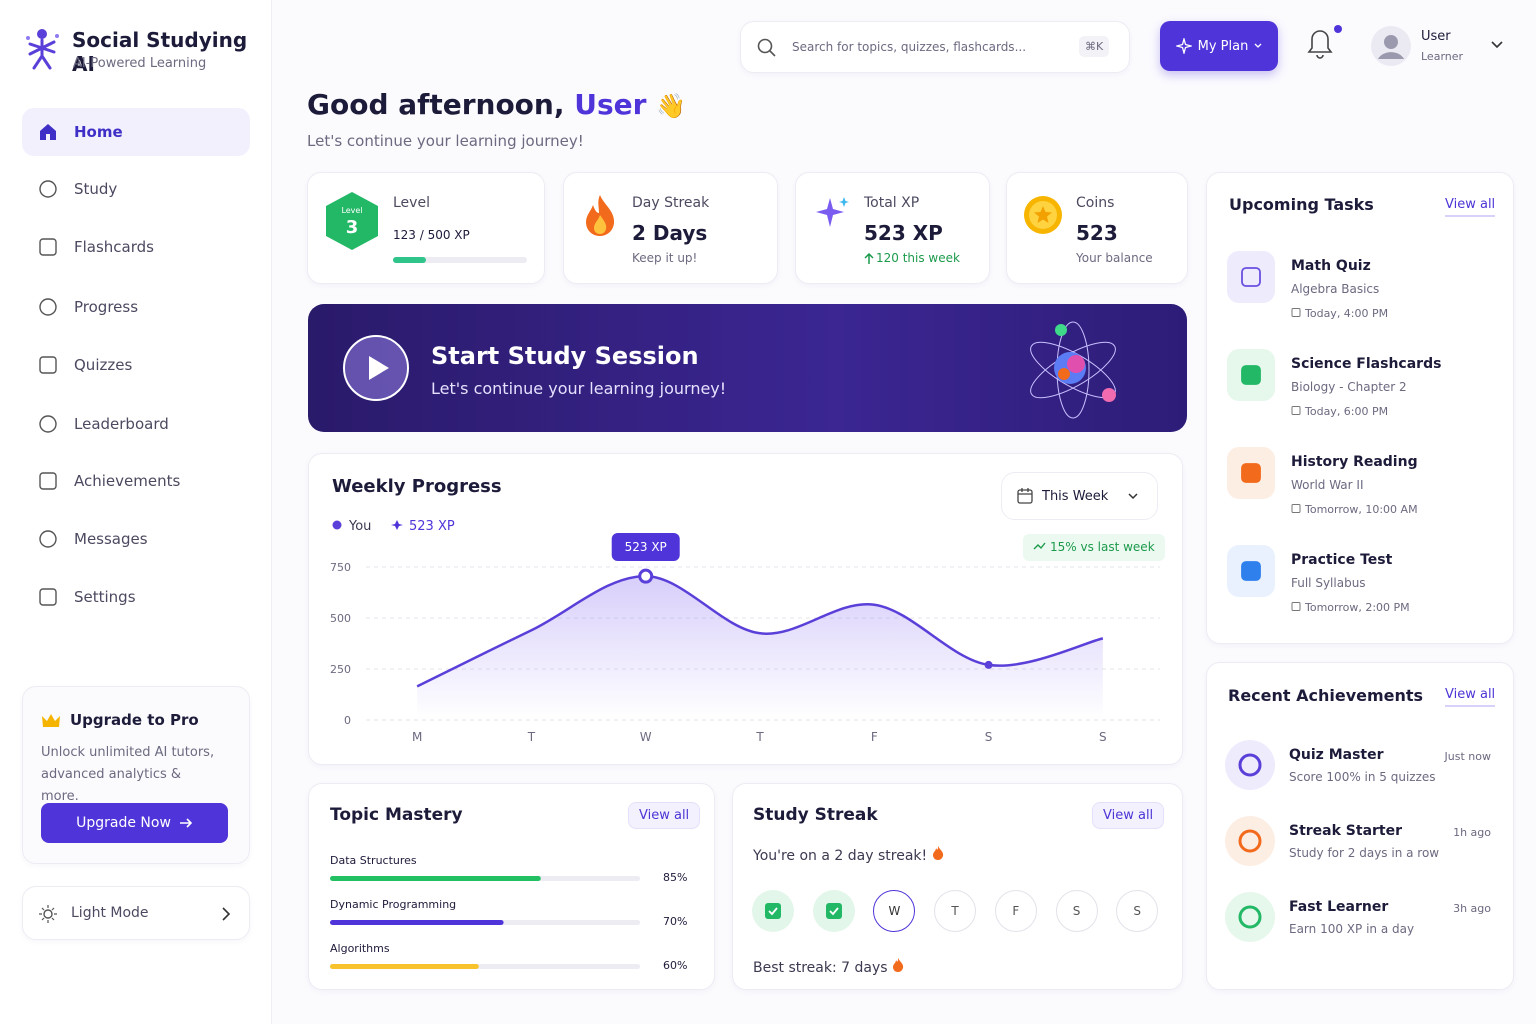  I want to click on nav-item: Study, so click(136, 189).